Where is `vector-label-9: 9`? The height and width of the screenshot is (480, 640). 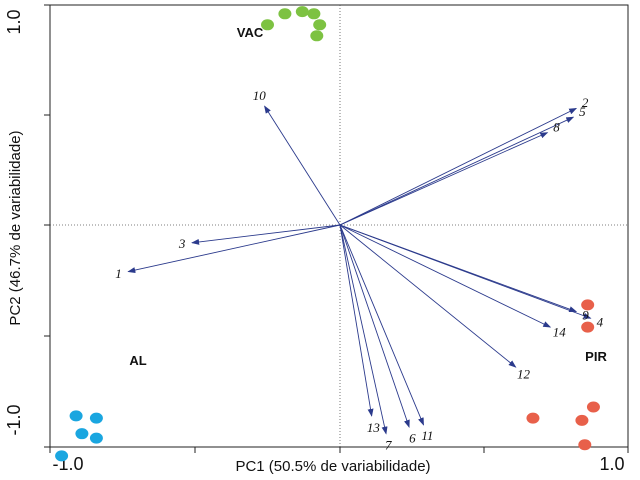 vector-label-9: 9 is located at coordinates (585, 315).